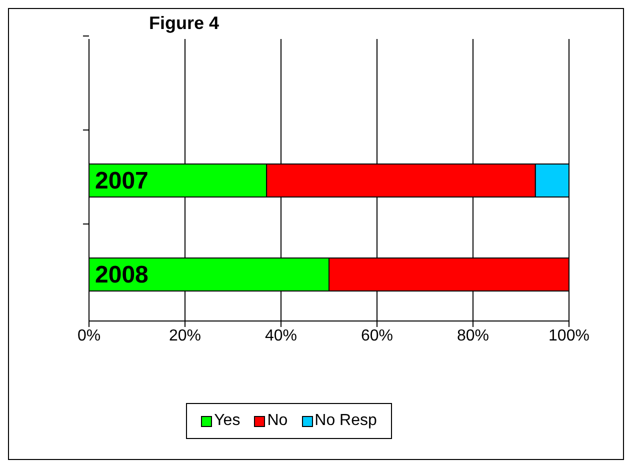  I want to click on x-tick-label: 80%, so click(473, 335).